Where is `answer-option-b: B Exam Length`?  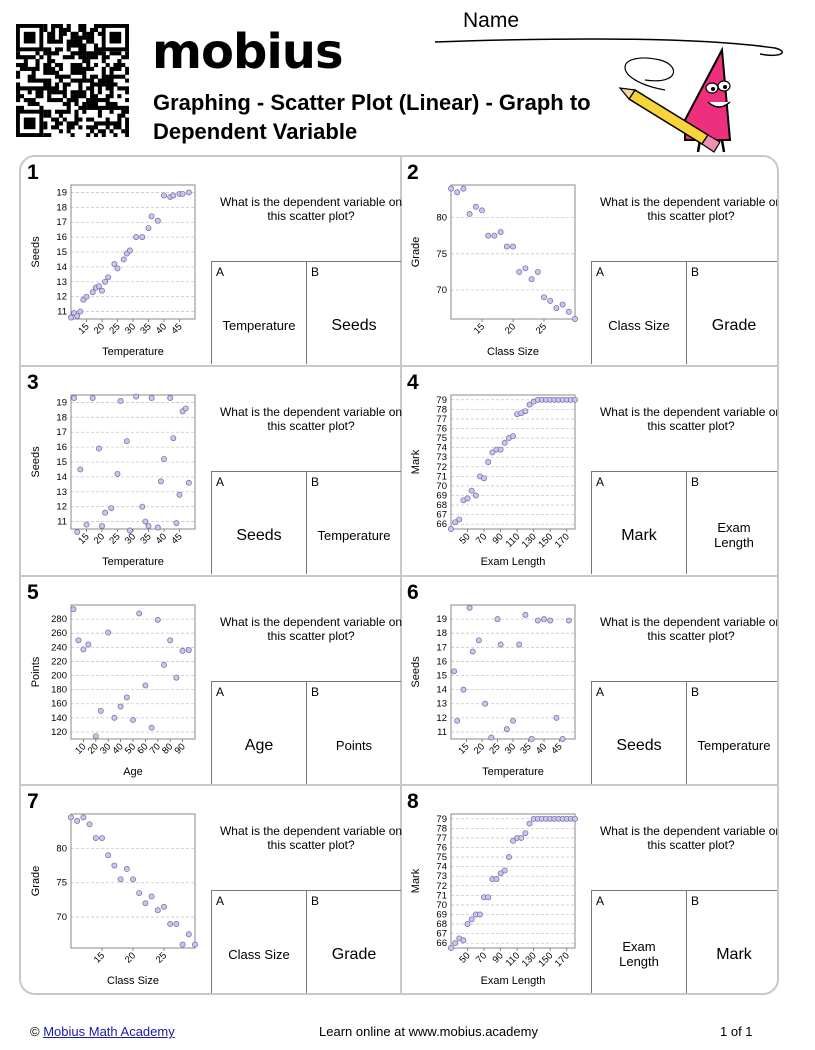
answer-option-b: B Exam Length is located at coordinates (731, 522).